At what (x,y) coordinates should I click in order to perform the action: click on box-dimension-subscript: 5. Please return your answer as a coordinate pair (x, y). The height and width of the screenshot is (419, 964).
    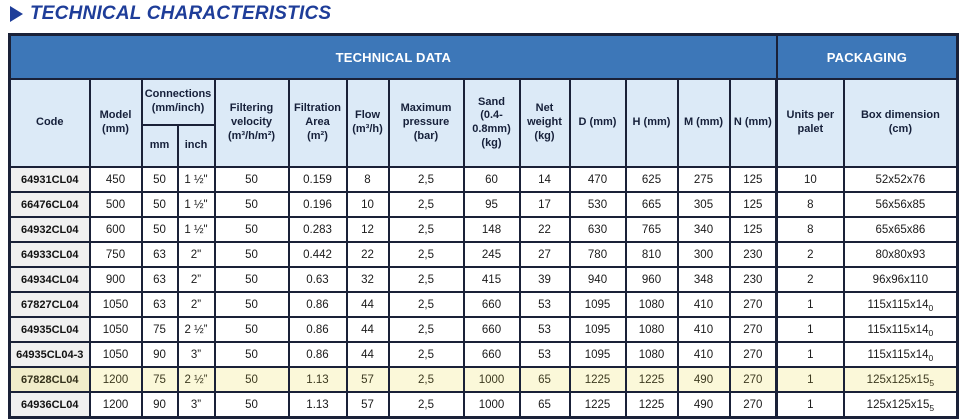
    Looking at the image, I should click on (932, 382).